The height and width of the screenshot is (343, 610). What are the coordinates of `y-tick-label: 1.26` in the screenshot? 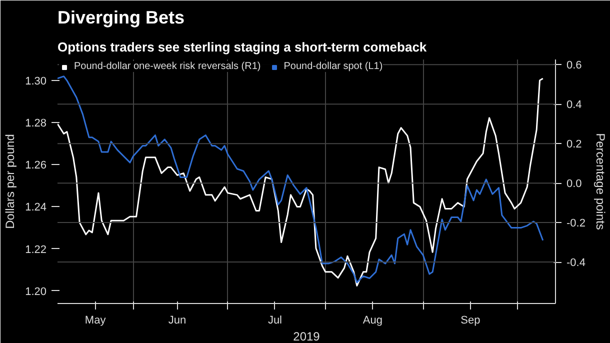 It's located at (36, 166).